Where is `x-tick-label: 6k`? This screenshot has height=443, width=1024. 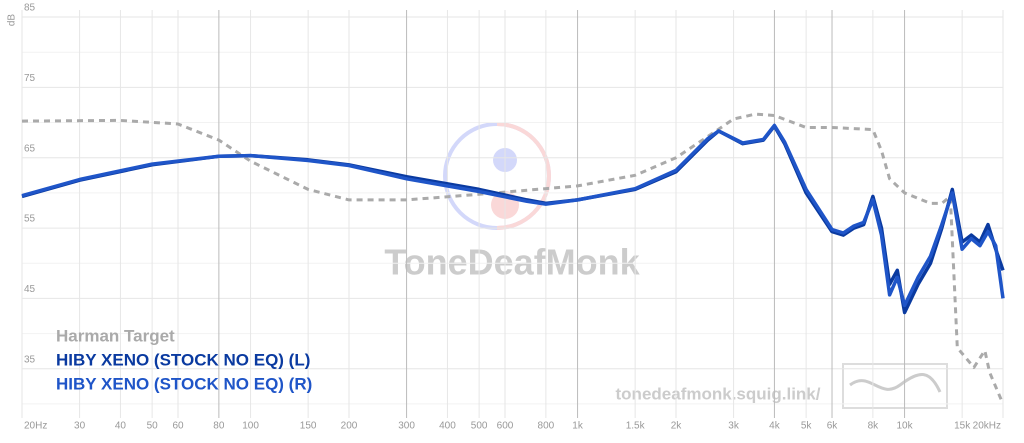
x-tick-label: 6k is located at coordinates (833, 426).